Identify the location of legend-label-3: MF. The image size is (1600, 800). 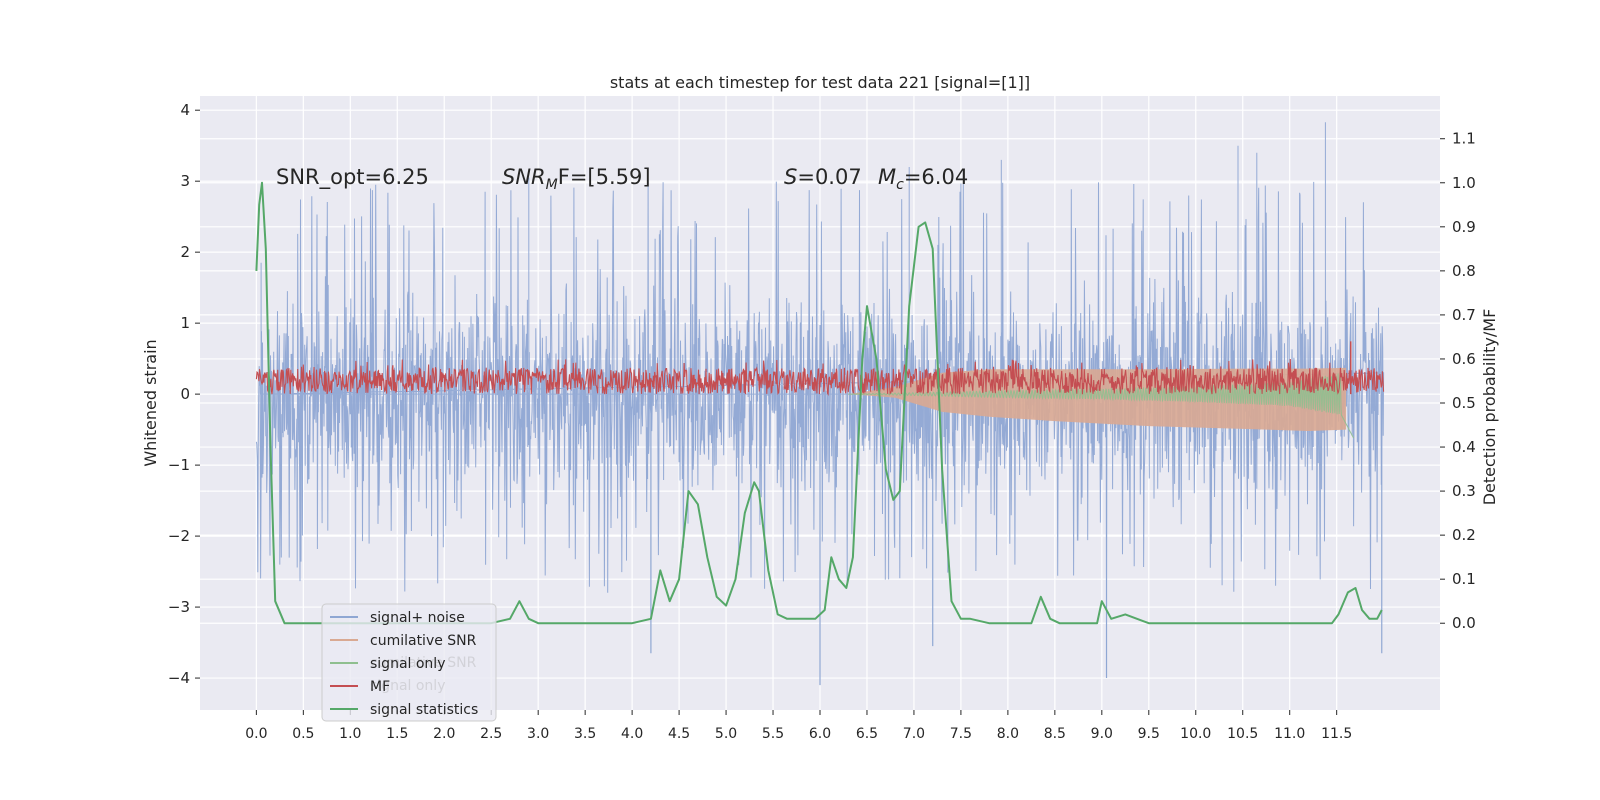
(380, 687).